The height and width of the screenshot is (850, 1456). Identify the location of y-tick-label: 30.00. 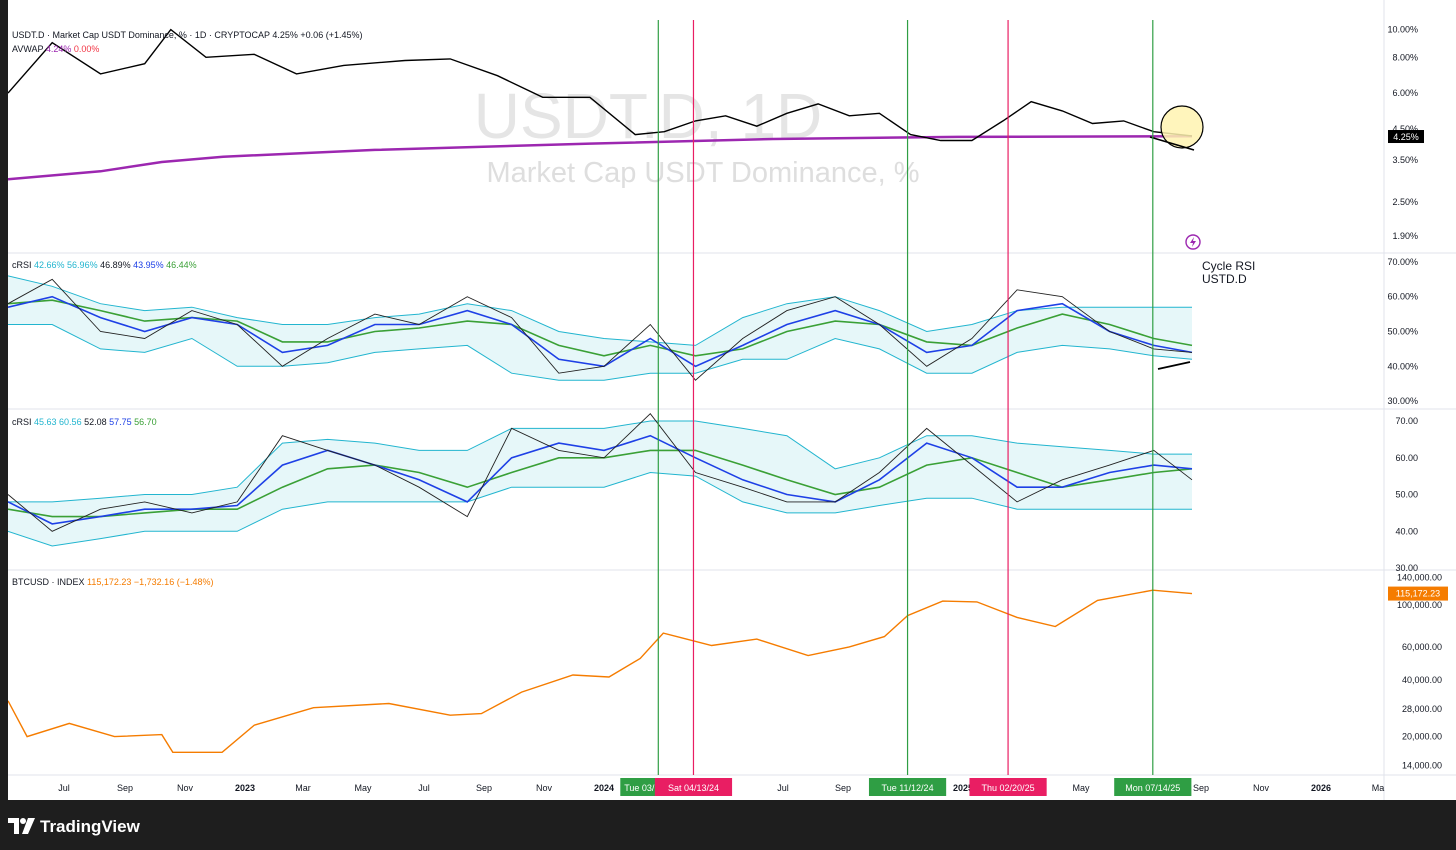
(1406, 568).